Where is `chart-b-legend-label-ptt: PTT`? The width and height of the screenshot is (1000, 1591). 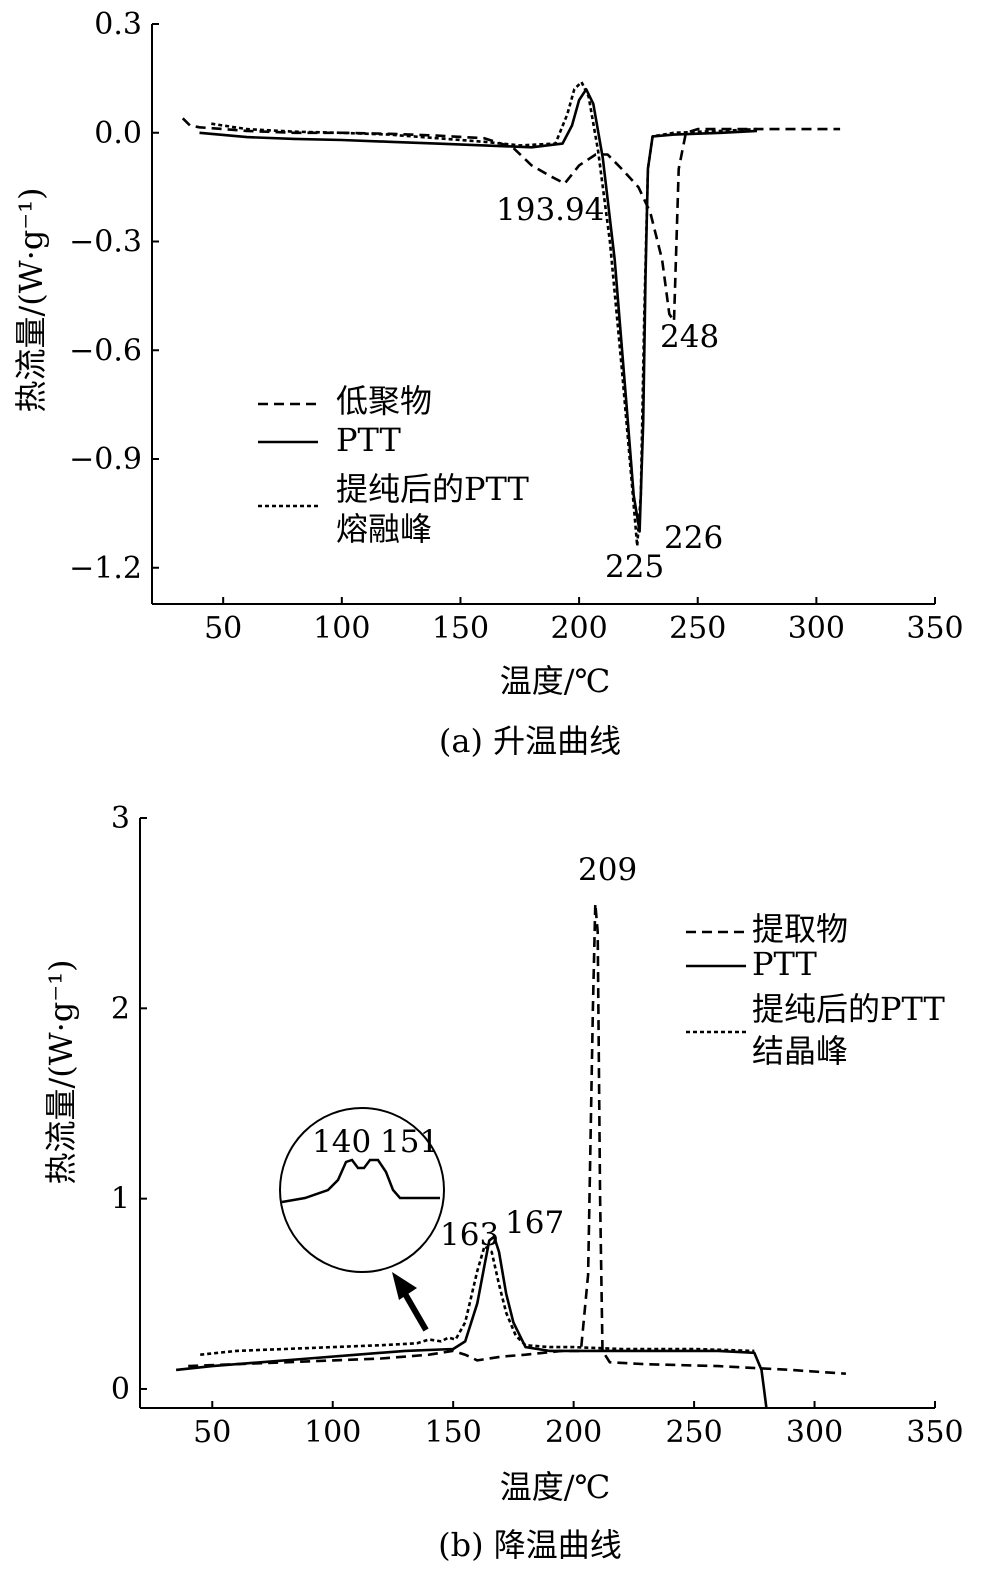 chart-b-legend-label-ptt: PTT is located at coordinates (784, 964).